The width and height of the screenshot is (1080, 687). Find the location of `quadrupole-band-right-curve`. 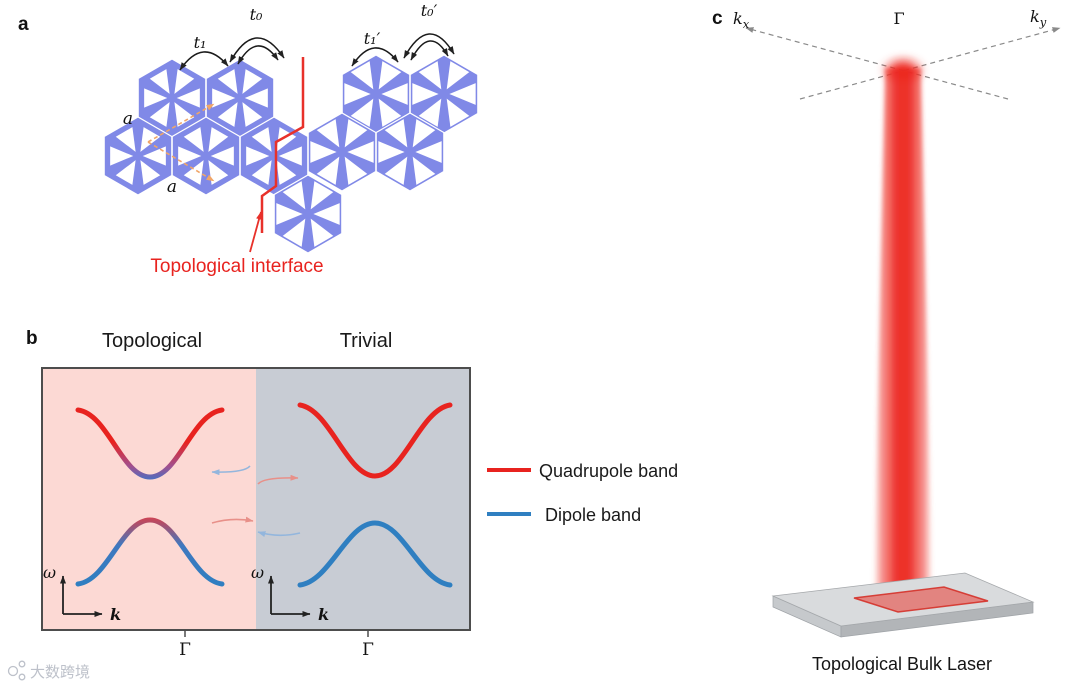

quadrupole-band-right-curve is located at coordinates (375, 440).